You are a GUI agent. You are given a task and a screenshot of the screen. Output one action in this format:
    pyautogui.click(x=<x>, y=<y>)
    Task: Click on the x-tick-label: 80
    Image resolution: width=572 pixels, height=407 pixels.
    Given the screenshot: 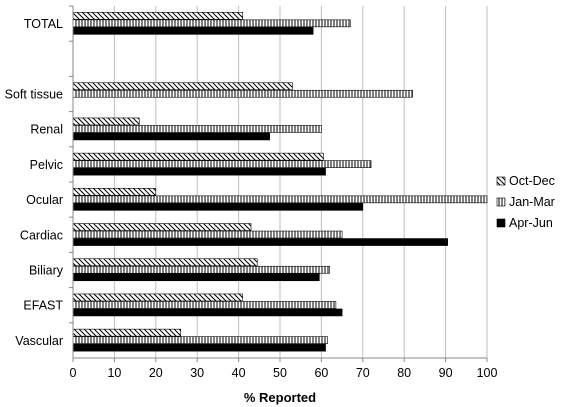 What is the action you would take?
    pyautogui.click(x=404, y=373)
    